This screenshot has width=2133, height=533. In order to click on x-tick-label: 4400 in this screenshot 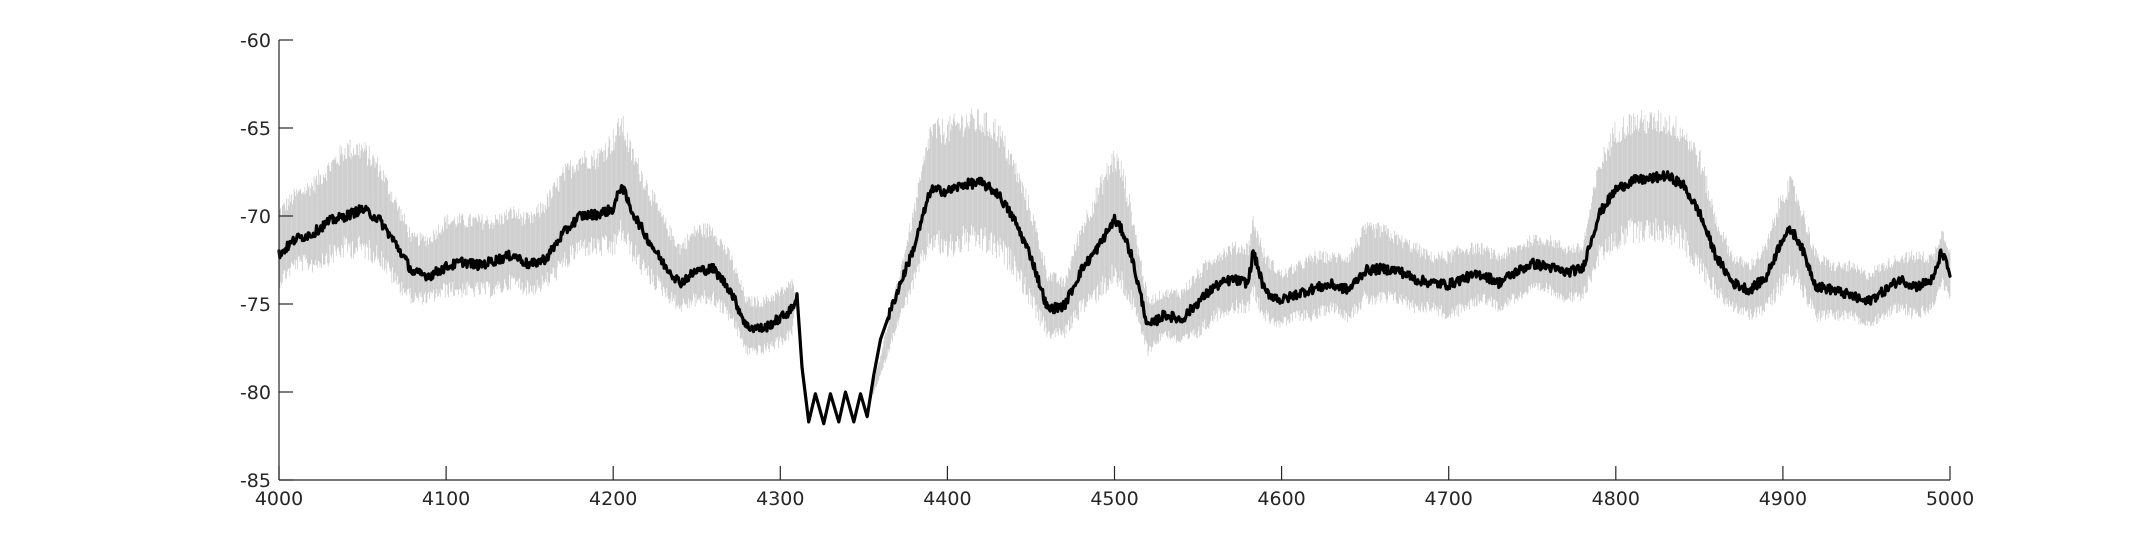, I will do `click(947, 499)`.